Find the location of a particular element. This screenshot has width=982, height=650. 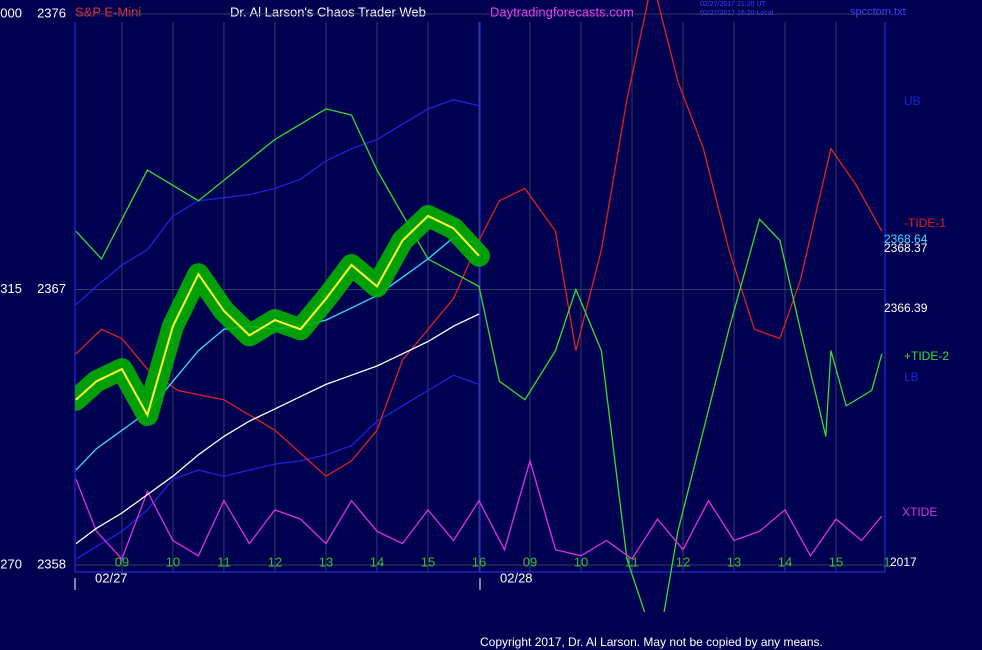

y-tick-label: 2376 is located at coordinates (51, 12).